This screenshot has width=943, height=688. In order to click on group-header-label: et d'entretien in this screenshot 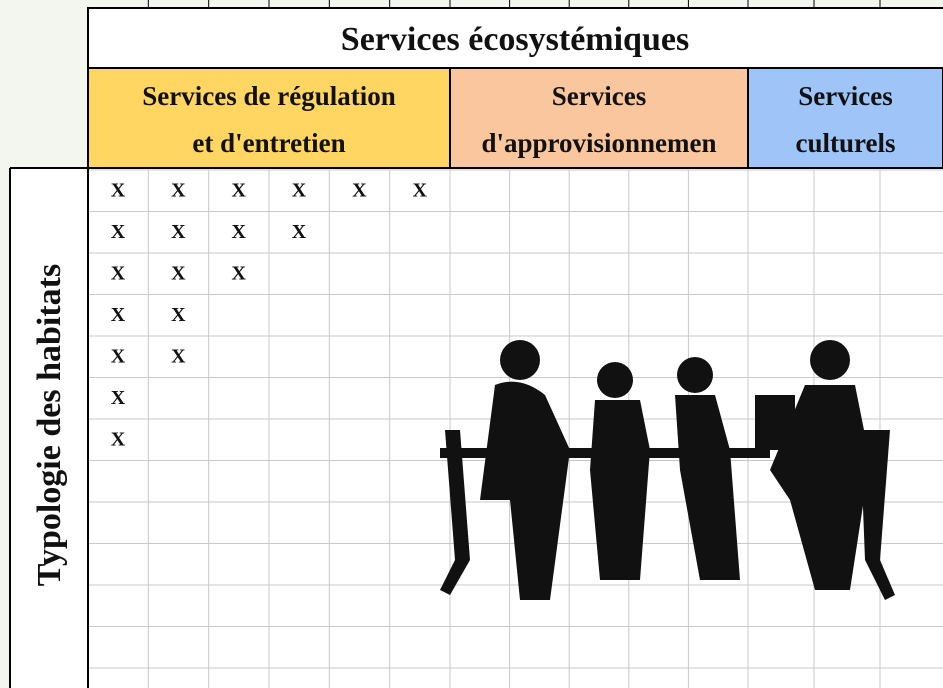, I will do `click(268, 143)`.